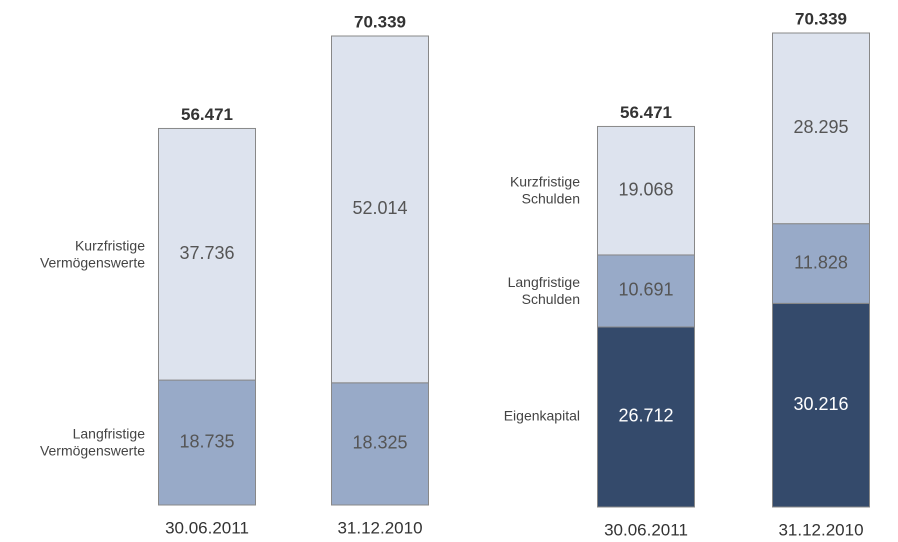 This screenshot has width=898, height=542. What do you see at coordinates (542, 416) in the screenshot?
I see `legend-label: Eigenkapital` at bounding box center [542, 416].